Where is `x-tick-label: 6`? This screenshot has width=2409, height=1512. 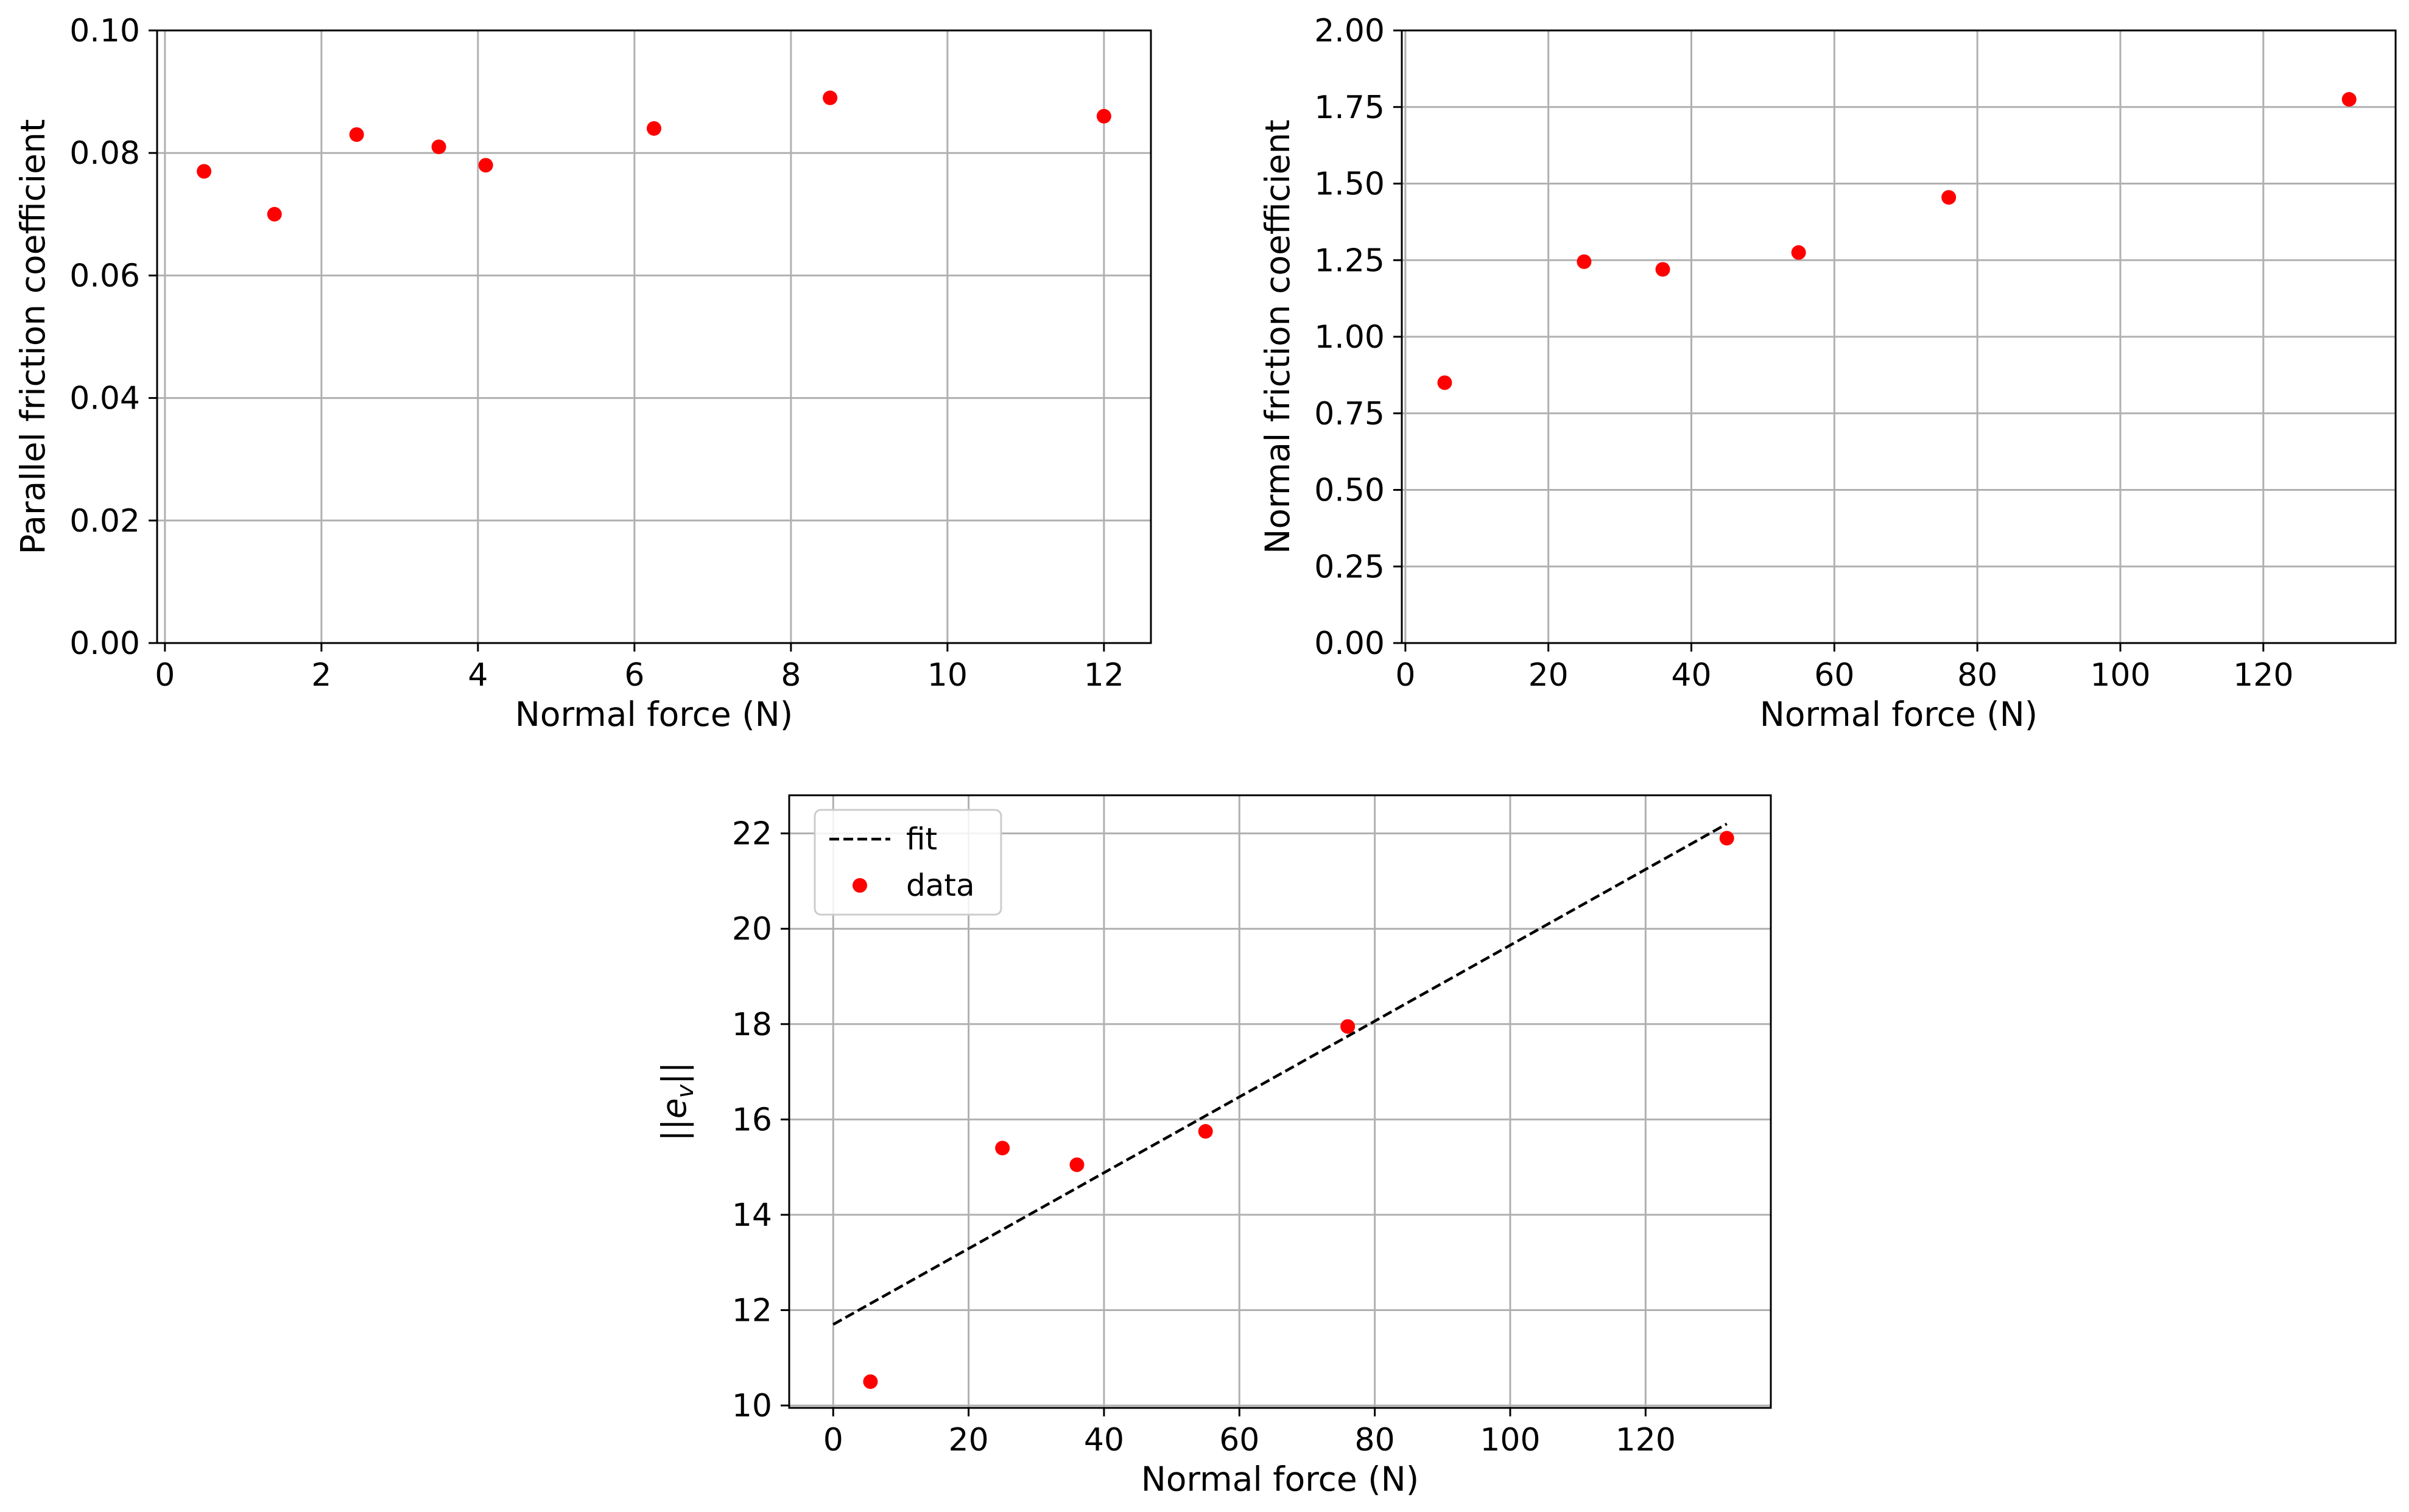 x-tick-label: 6 is located at coordinates (634, 675).